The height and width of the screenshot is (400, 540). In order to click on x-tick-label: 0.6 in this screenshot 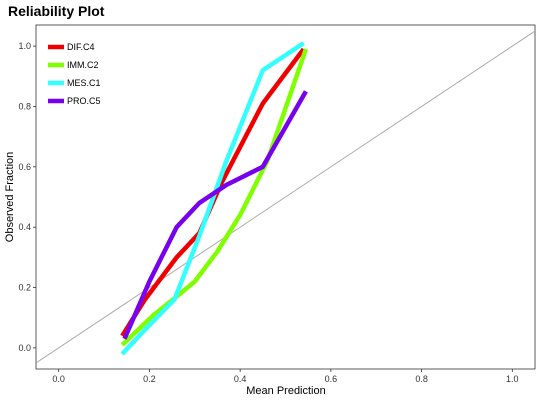, I will do `click(331, 379)`.